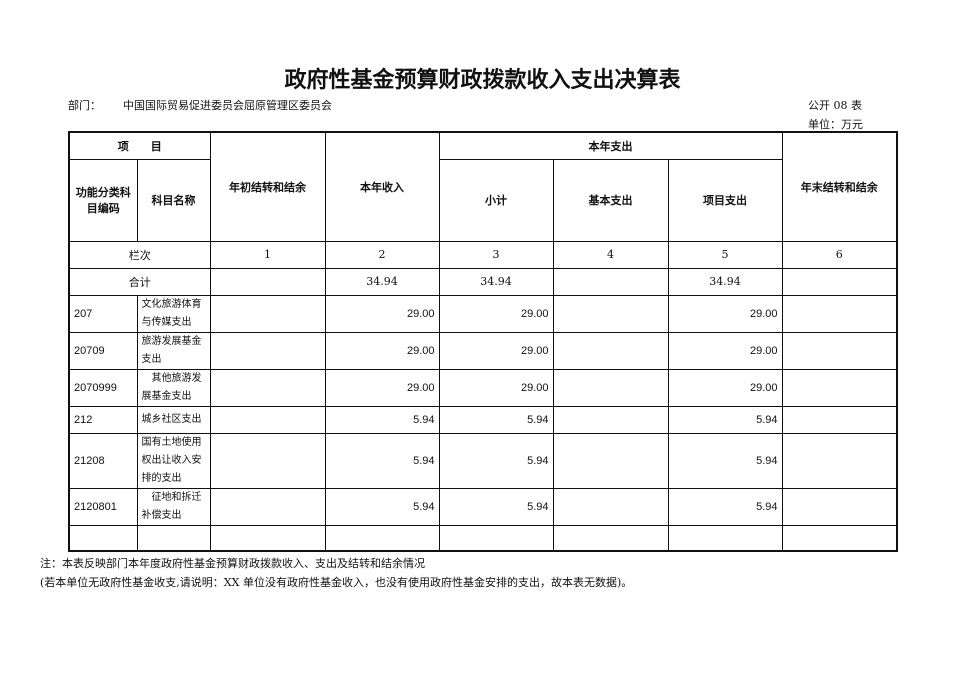 The height and width of the screenshot is (682, 965). I want to click on header-begin-balance: 年初结转和结余, so click(267, 186).